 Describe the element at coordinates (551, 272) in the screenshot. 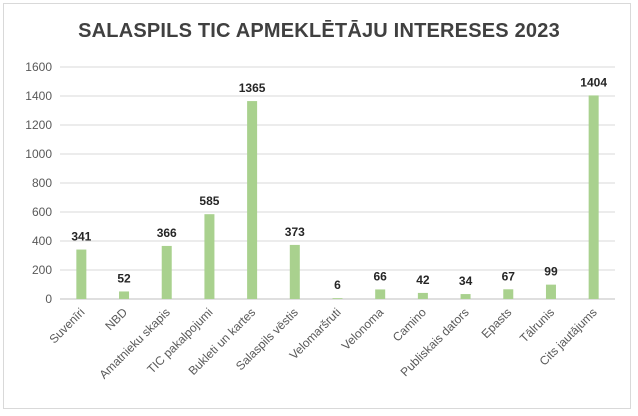

I see `data-label: 99` at that location.